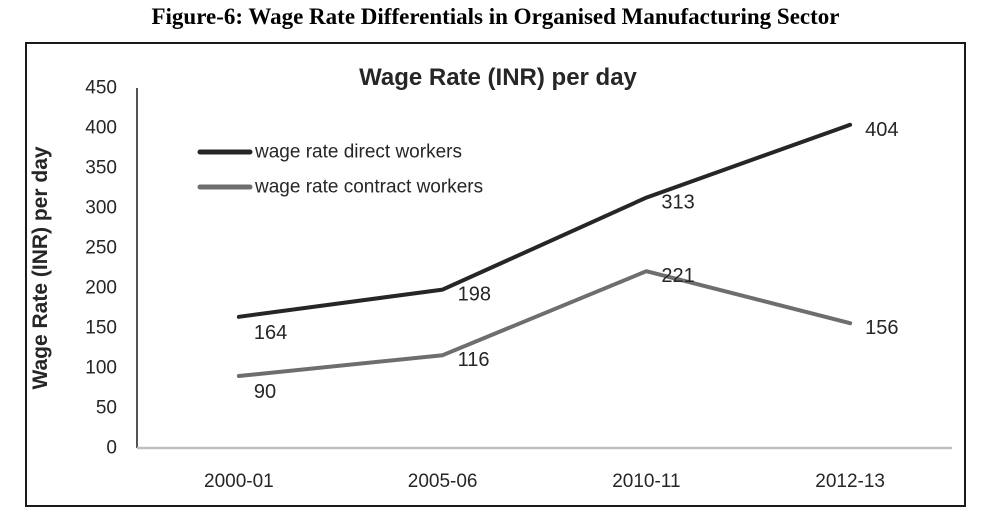 Image resolution: width=991 pixels, height=529 pixels. I want to click on data-label: 221, so click(677, 276).